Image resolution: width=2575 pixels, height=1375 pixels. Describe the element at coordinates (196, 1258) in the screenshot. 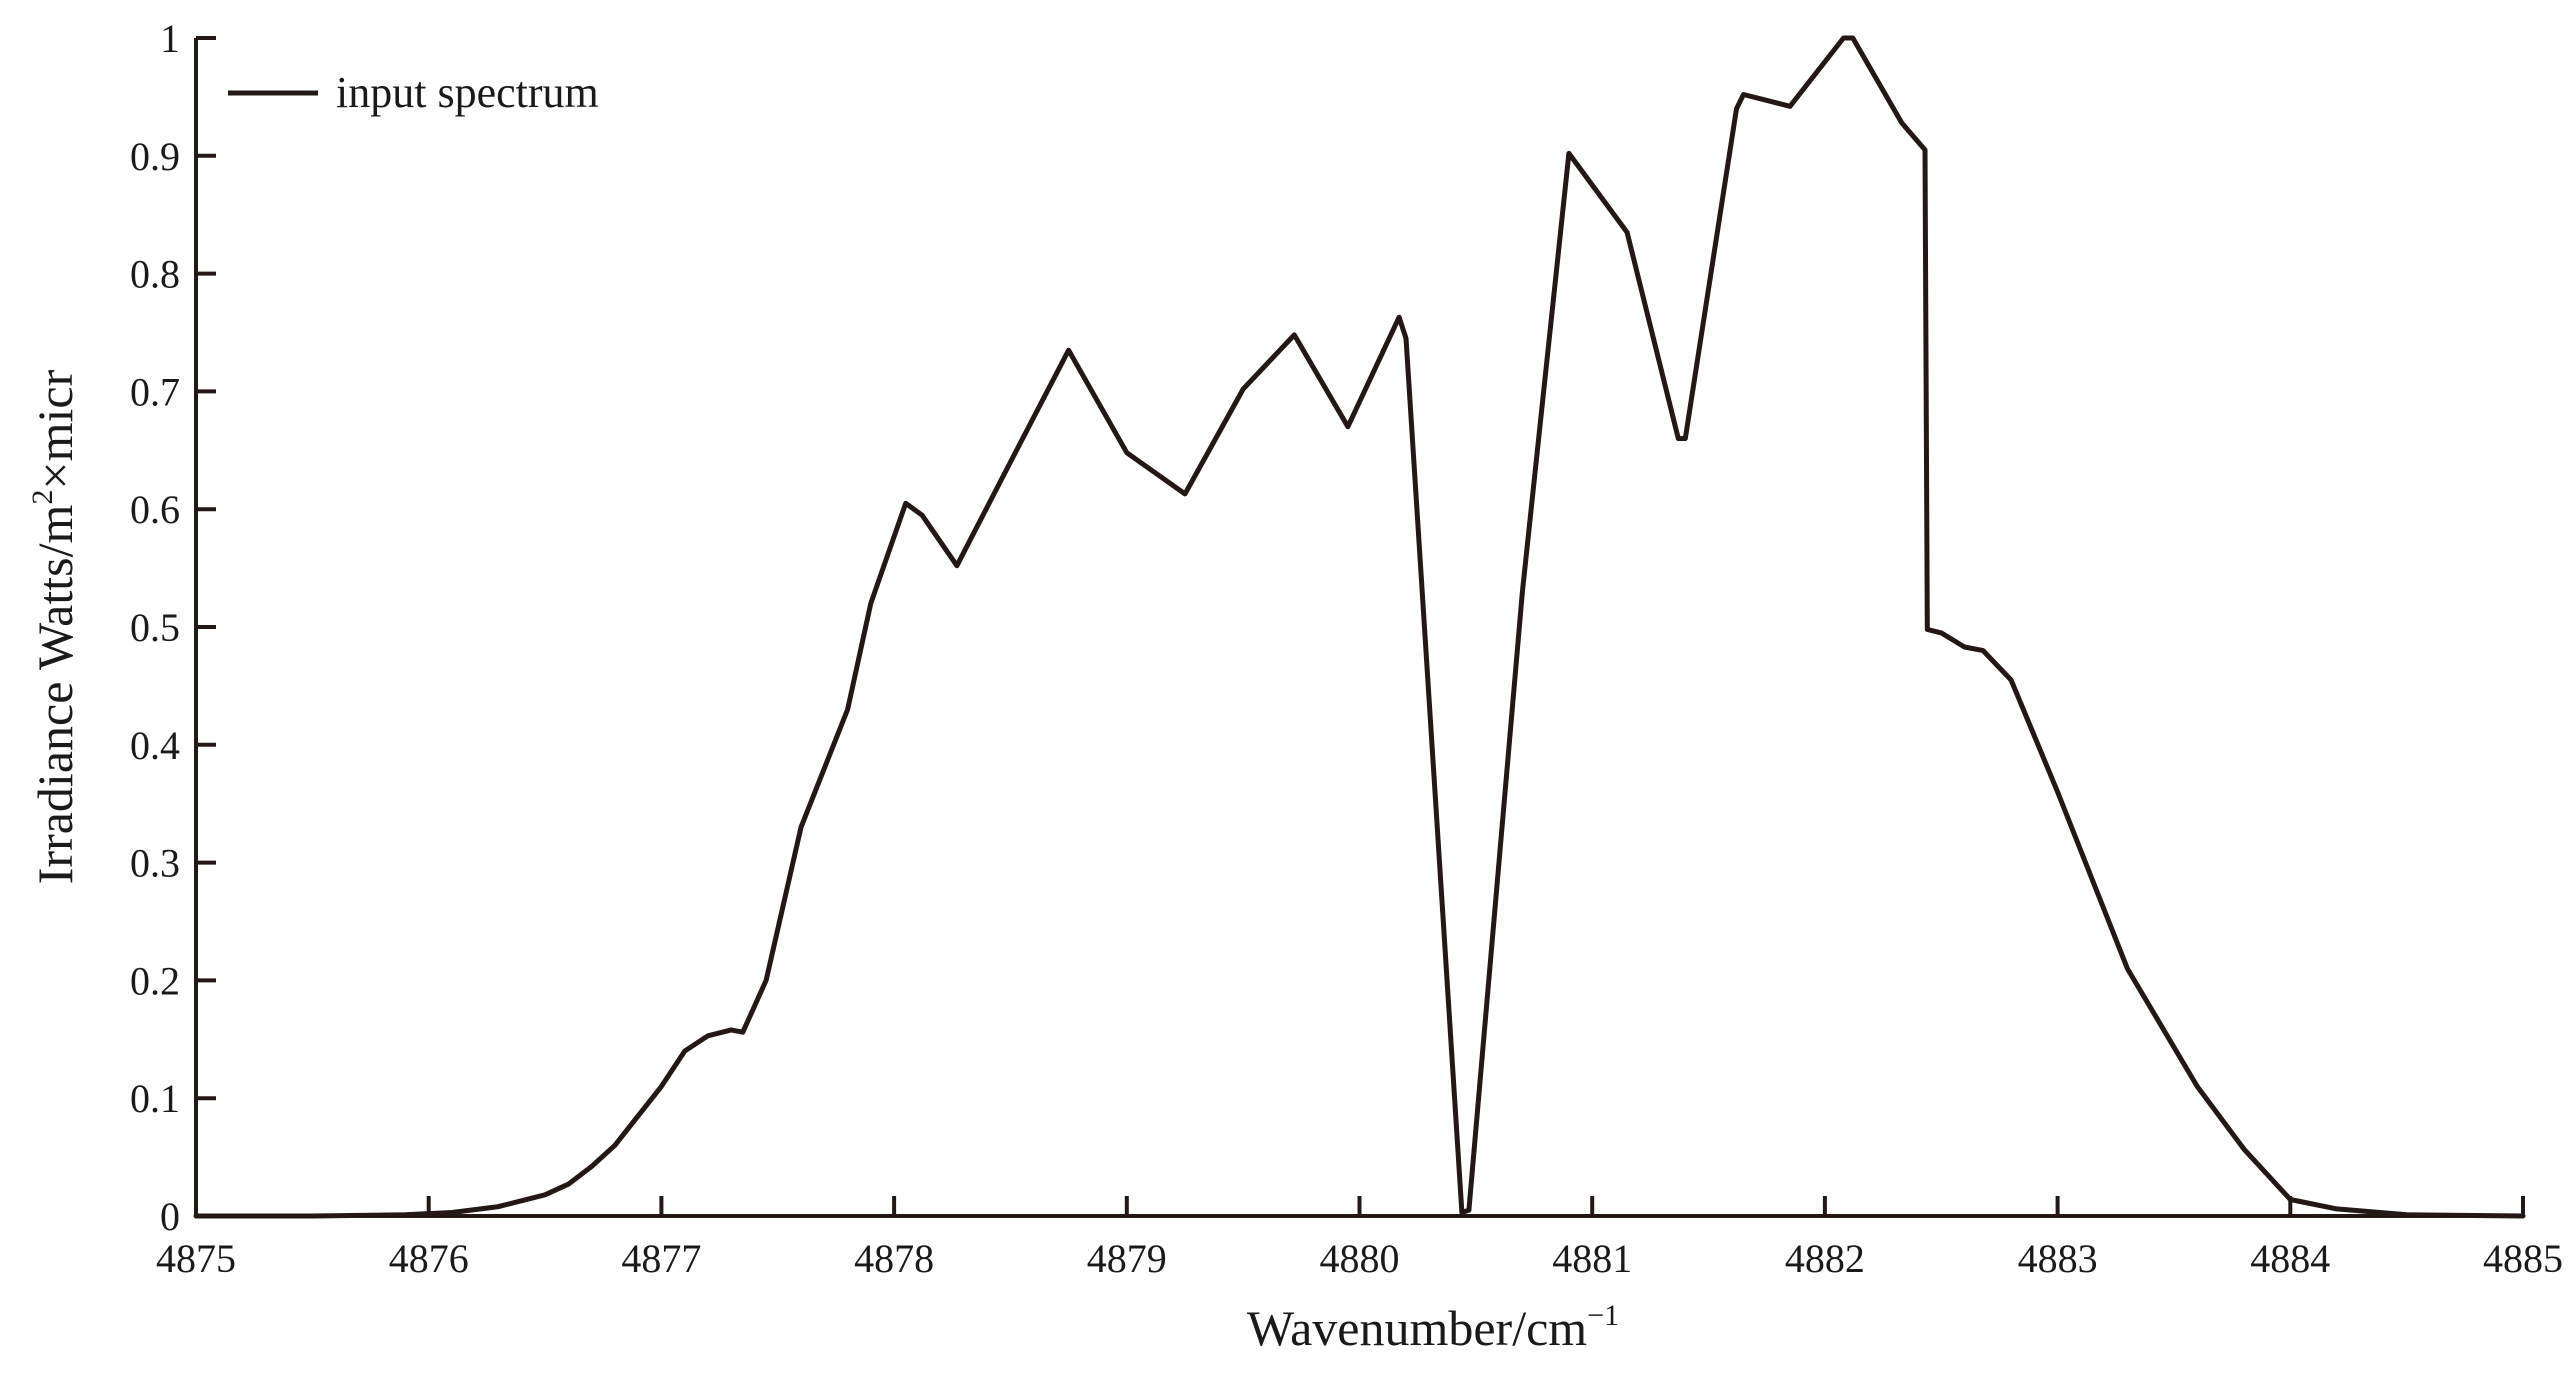

I see `x-tick-label: 4875` at that location.